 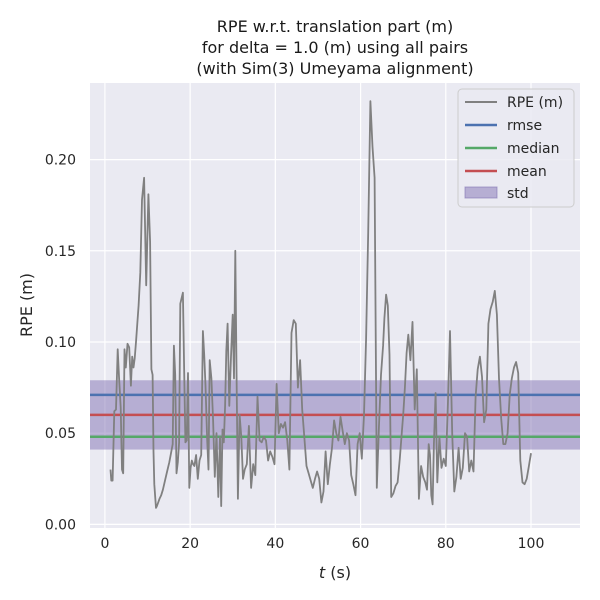 What do you see at coordinates (531, 544) in the screenshot?
I see `x-tick-label: 100` at bounding box center [531, 544].